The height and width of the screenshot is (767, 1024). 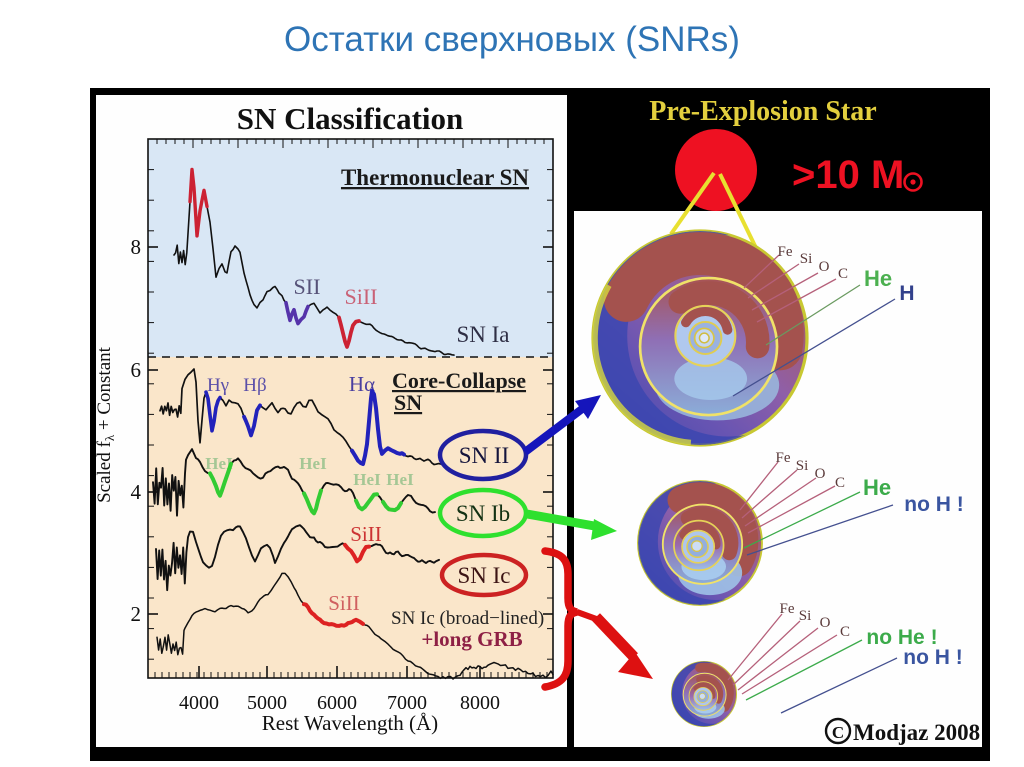 What do you see at coordinates (459, 380) in the screenshot?
I see `svg-text: Core-Collapse` at bounding box center [459, 380].